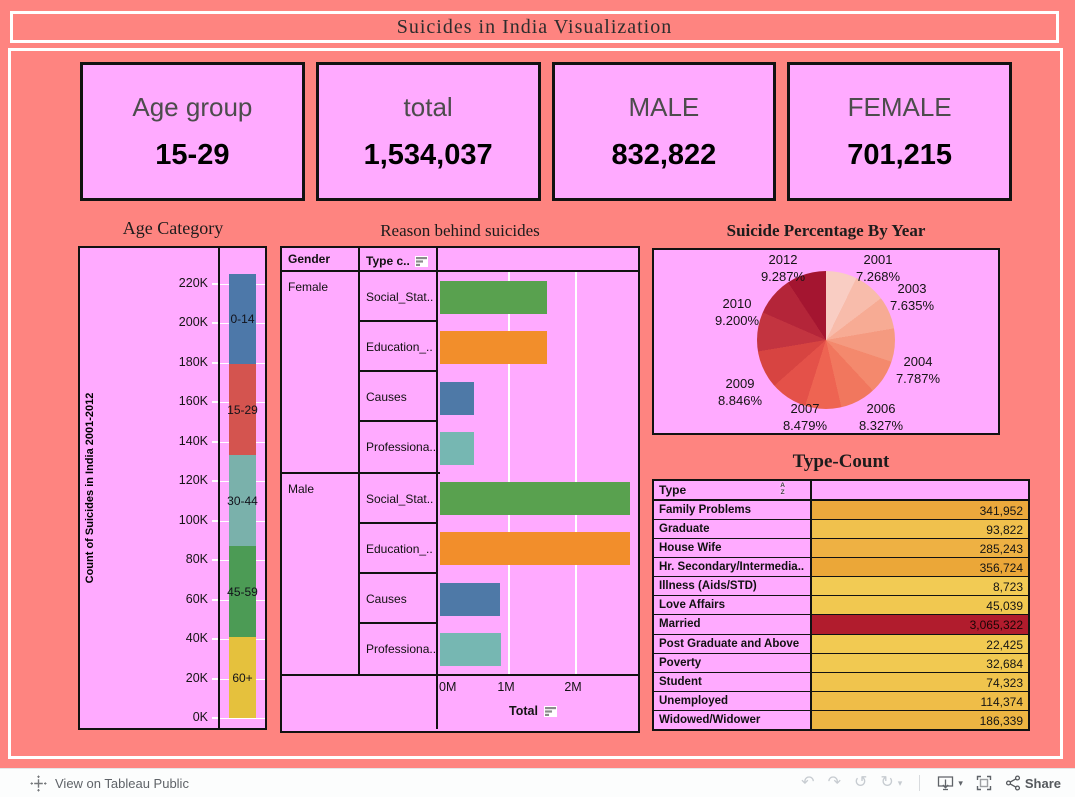 The height and width of the screenshot is (797, 1075). I want to click on x-axis-title: Total, so click(533, 711).